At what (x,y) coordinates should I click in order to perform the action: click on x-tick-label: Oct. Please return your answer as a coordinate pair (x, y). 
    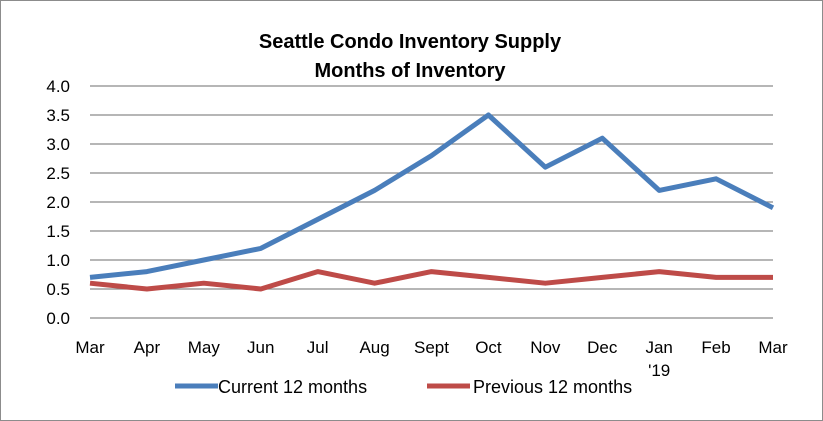
    Looking at the image, I should click on (488, 347).